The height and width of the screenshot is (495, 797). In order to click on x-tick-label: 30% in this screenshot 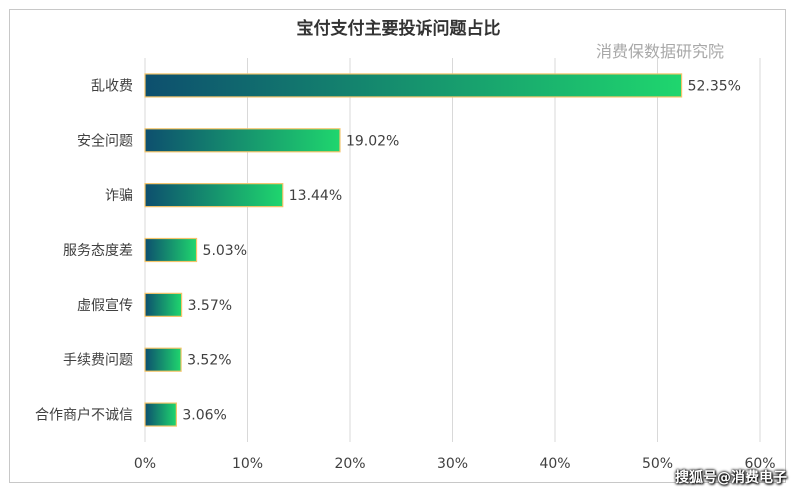, I will do `click(452, 464)`.